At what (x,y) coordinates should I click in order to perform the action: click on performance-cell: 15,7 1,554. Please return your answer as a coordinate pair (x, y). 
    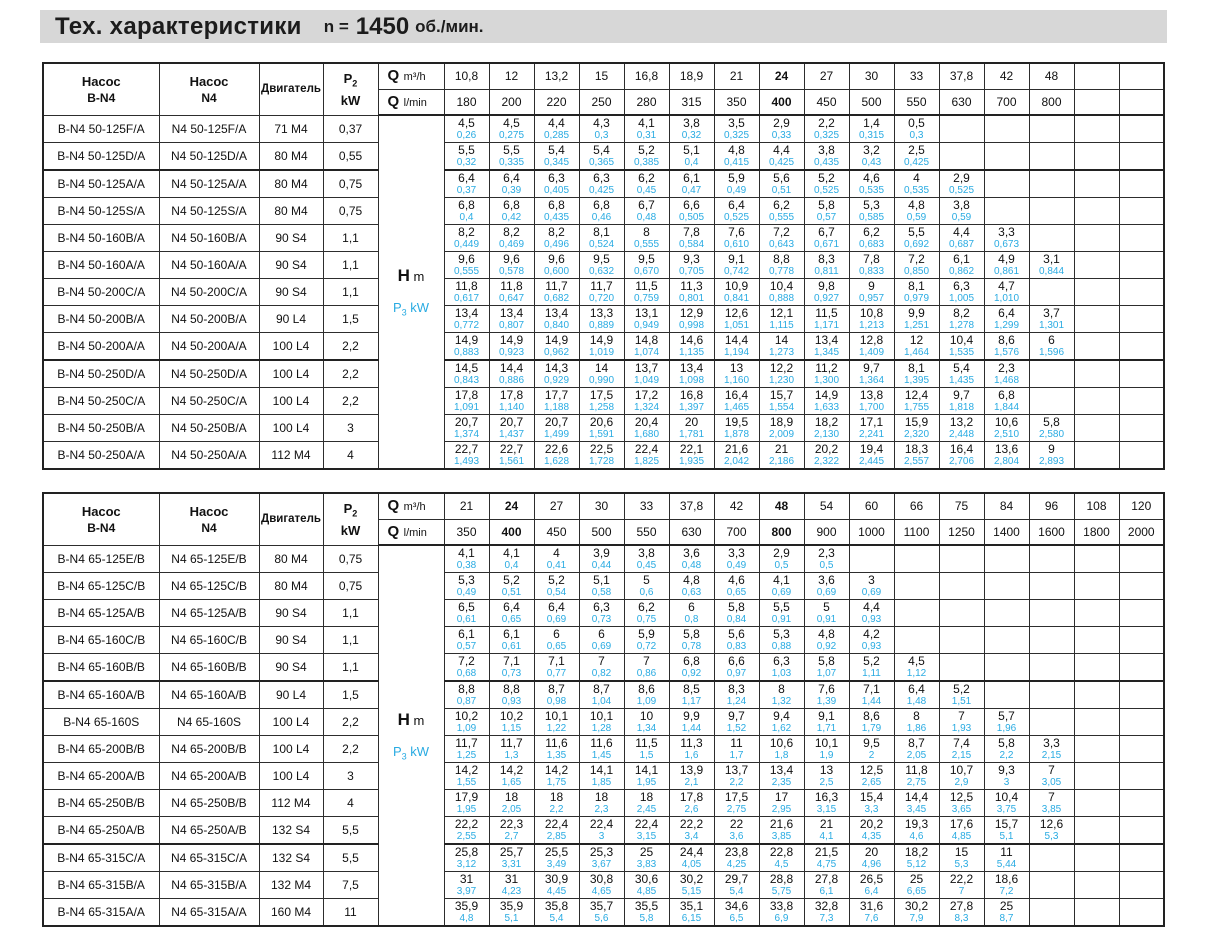
    Looking at the image, I should click on (781, 401).